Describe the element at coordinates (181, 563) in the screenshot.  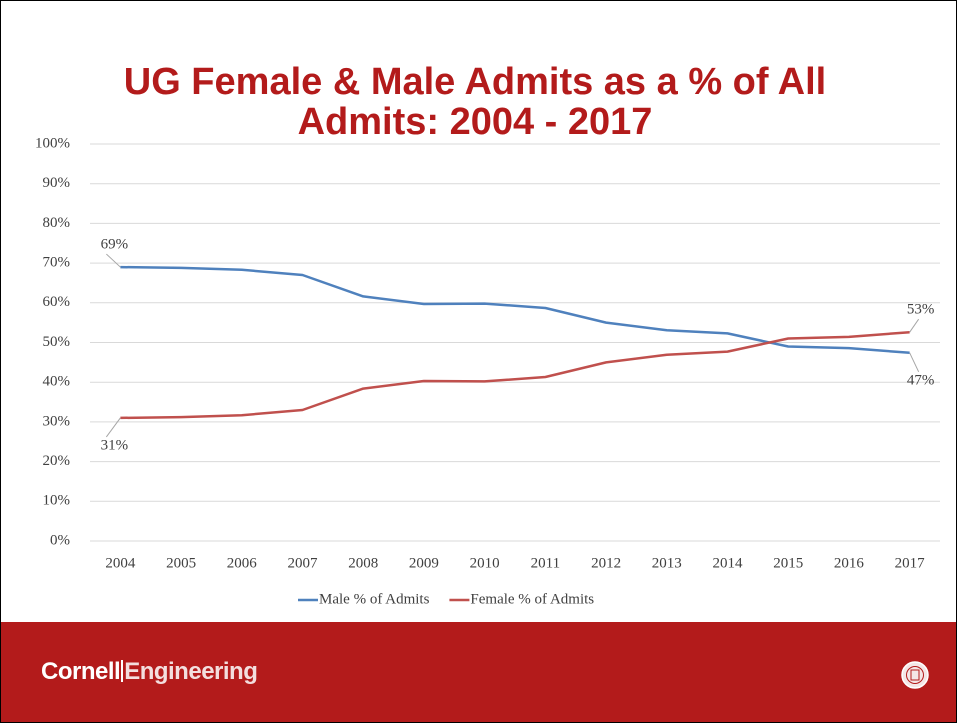
I see `x-tick-label: 2005` at that location.